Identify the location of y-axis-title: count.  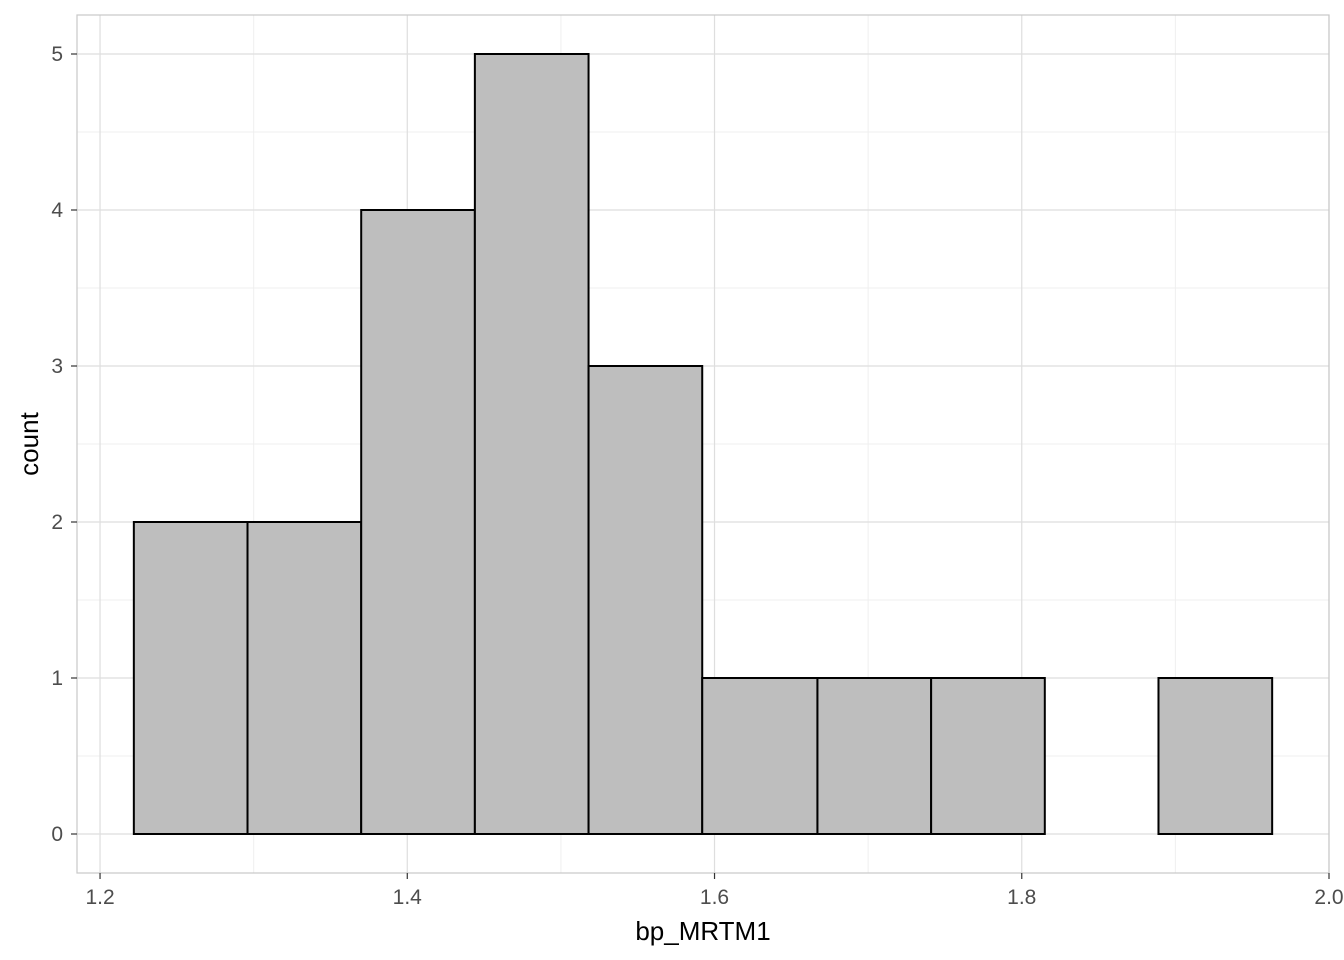
(29, 443).